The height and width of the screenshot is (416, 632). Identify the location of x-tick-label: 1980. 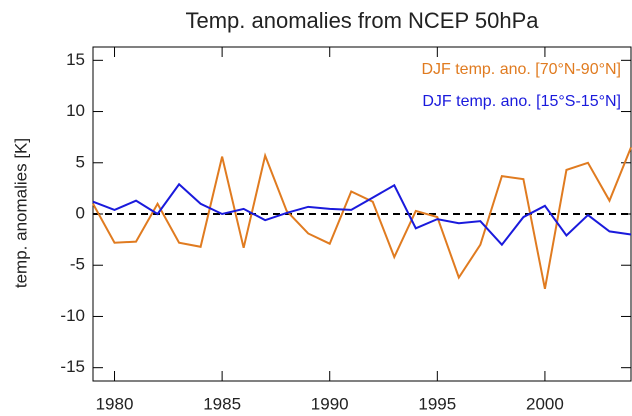
(115, 403).